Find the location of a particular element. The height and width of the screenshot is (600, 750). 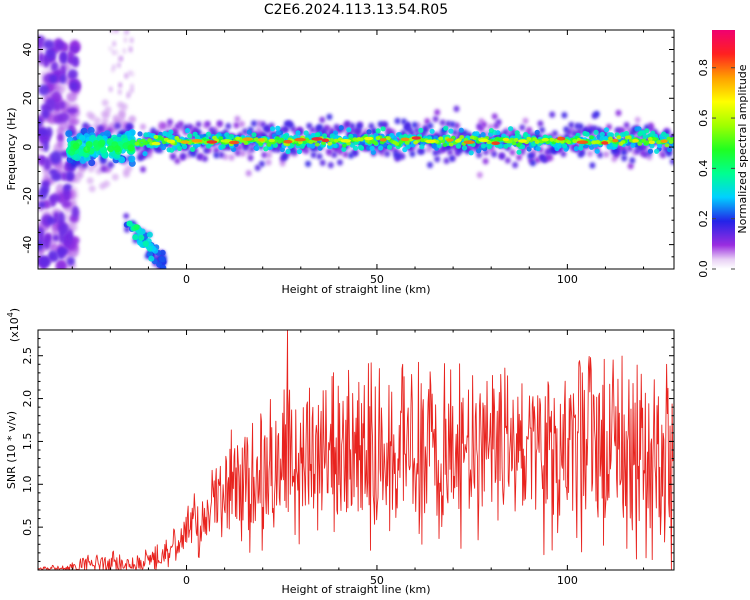

colorbar-label: Normalized spectral amplitude is located at coordinates (742, 148).